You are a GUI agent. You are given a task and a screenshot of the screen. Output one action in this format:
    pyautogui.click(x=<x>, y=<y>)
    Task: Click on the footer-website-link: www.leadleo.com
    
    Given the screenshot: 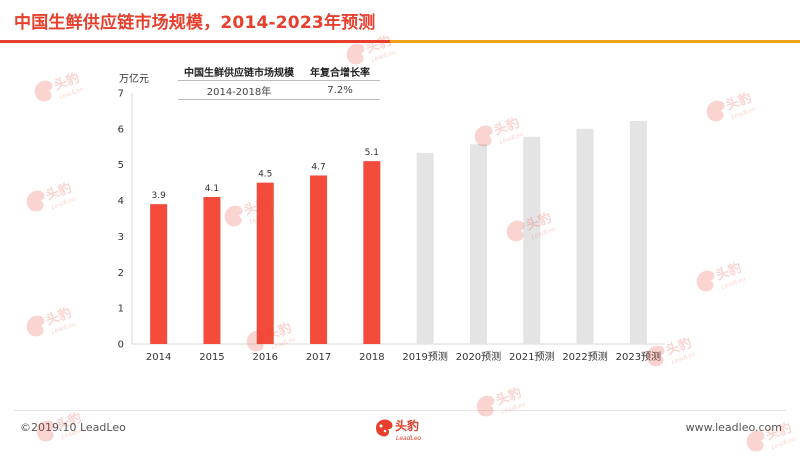 What is the action you would take?
    pyautogui.click(x=733, y=427)
    